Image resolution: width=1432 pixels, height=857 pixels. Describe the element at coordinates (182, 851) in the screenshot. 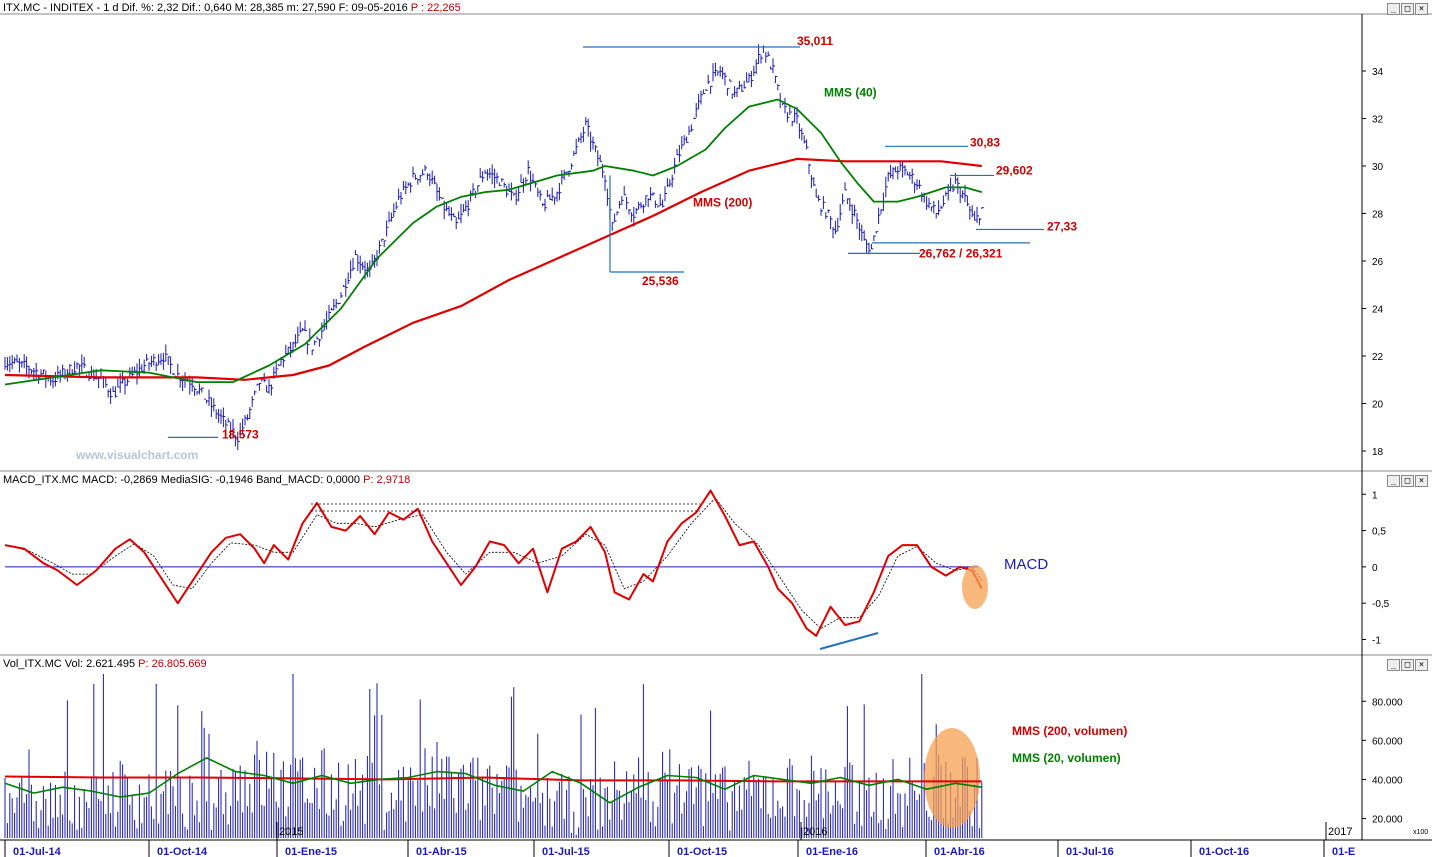

I see `x-tick-label: 01-Oct-14` at that location.